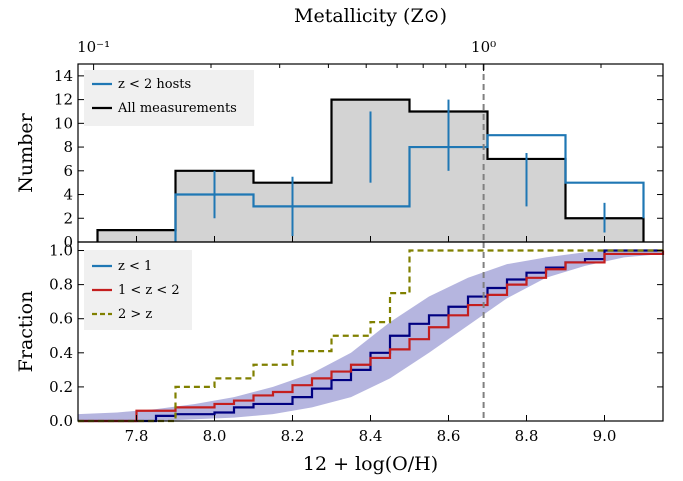 Image resolution: width=683 pixels, height=481 pixels. I want to click on xtick-label-5: 8.8, so click(527, 436).